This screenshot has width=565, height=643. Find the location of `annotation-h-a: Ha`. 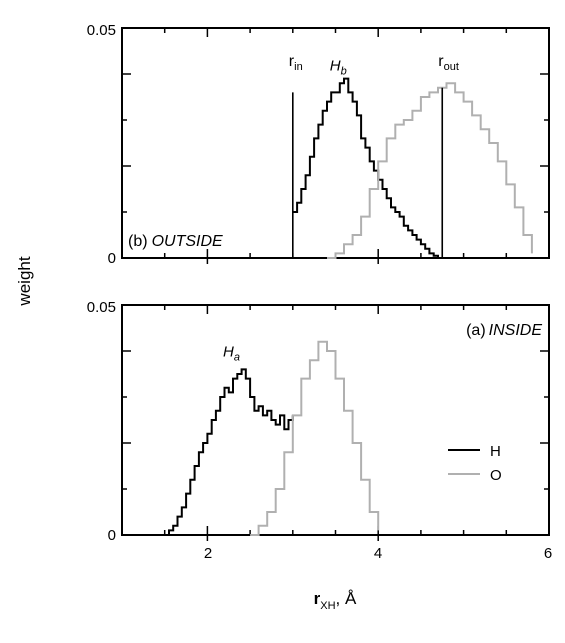

annotation-h-a: Ha is located at coordinates (231, 354).